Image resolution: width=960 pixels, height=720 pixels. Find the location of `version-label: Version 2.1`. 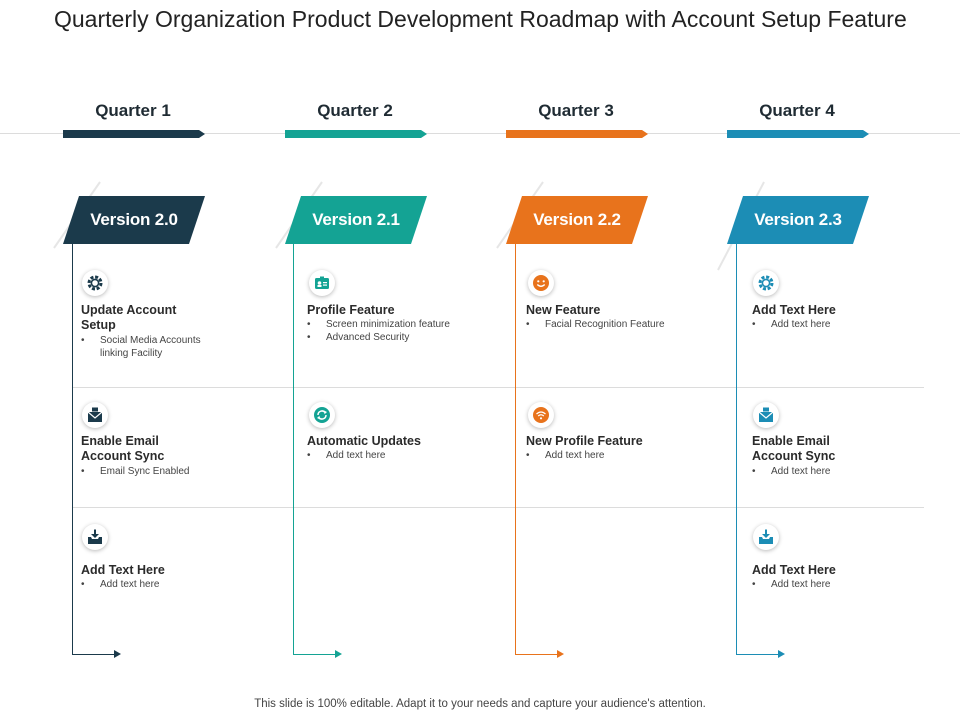

version-label: Version 2.1 is located at coordinates (356, 219).